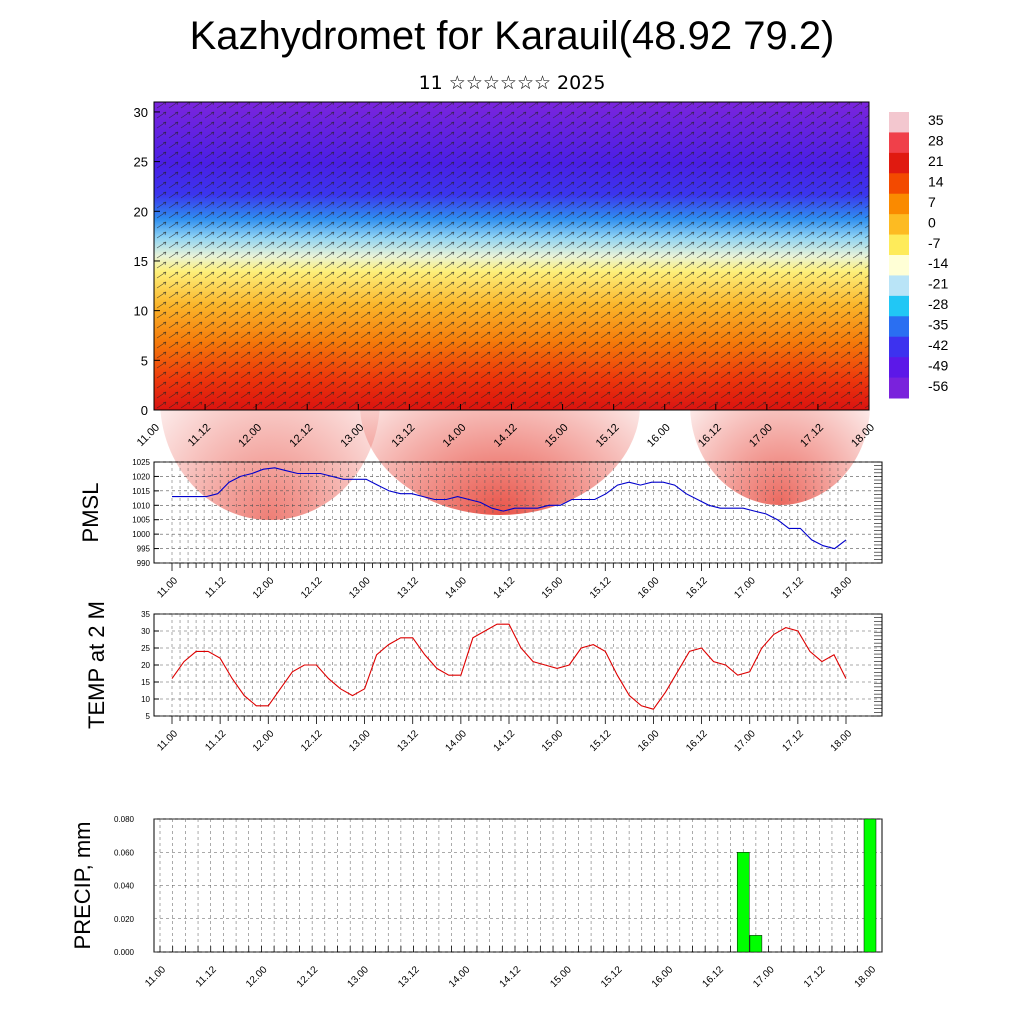 This screenshot has height=1024, width=1024. I want to click on y-axis-label: PRECIP, mm, so click(82, 886).